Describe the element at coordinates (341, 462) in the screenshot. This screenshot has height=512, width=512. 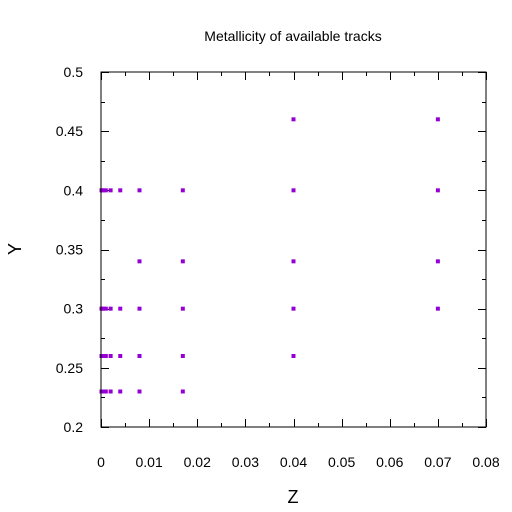
I see `x-tick-label: 0.05` at that location.